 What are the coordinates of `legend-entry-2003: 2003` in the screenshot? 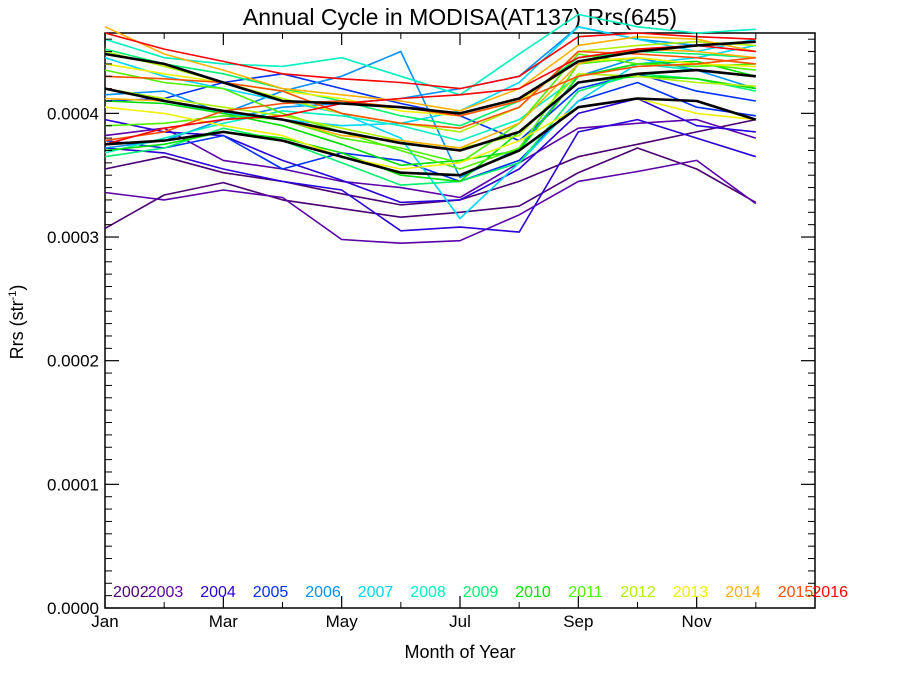 It's located at (166, 592).